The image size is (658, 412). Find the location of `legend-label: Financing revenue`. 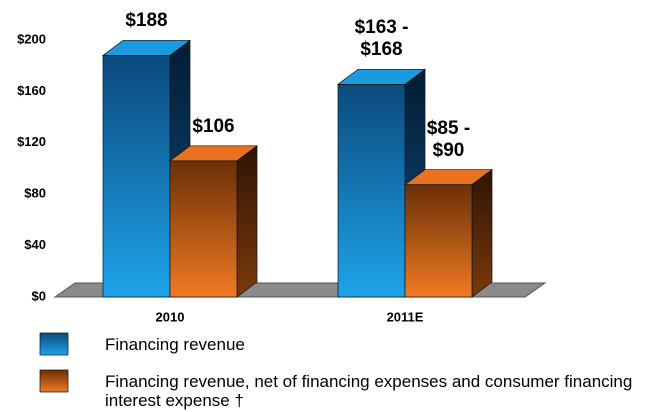

legend-label: Financing revenue is located at coordinates (175, 344).